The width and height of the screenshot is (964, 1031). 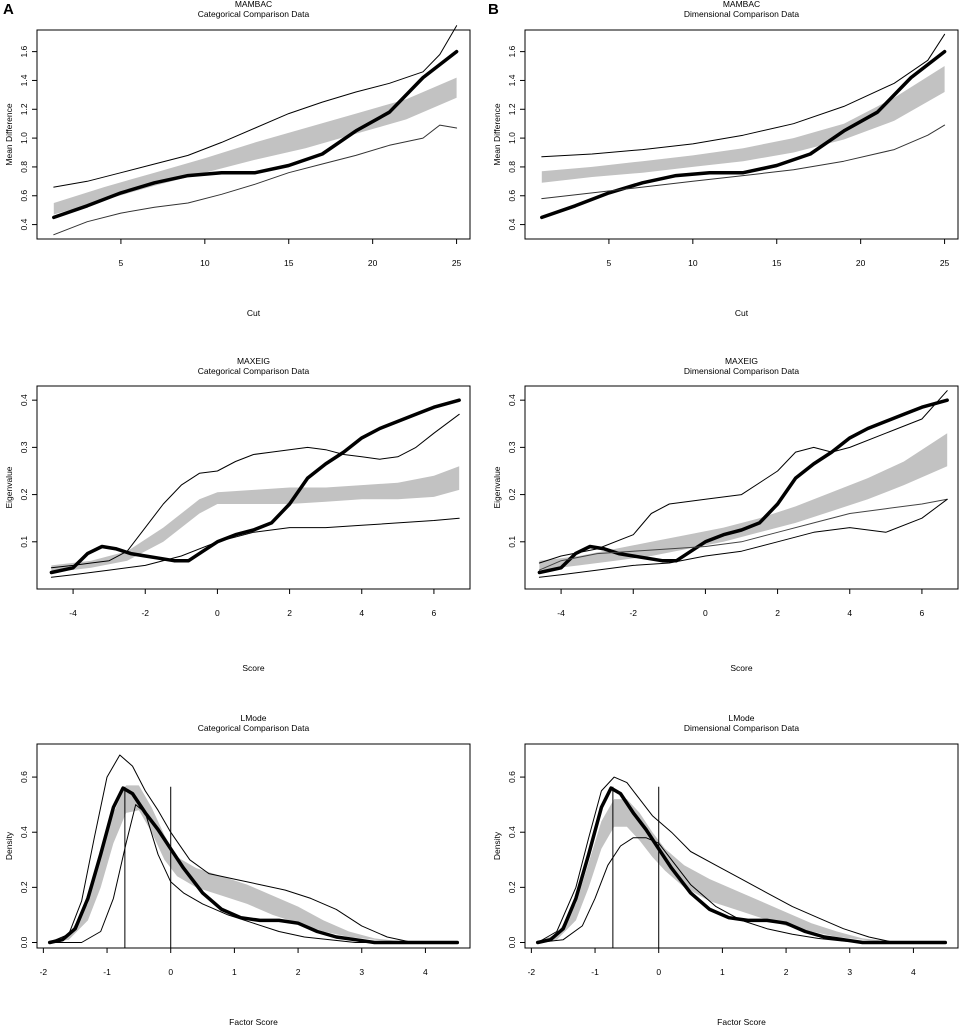 What do you see at coordinates (8, 9) in the screenshot?
I see `panel-label-a: A` at bounding box center [8, 9].